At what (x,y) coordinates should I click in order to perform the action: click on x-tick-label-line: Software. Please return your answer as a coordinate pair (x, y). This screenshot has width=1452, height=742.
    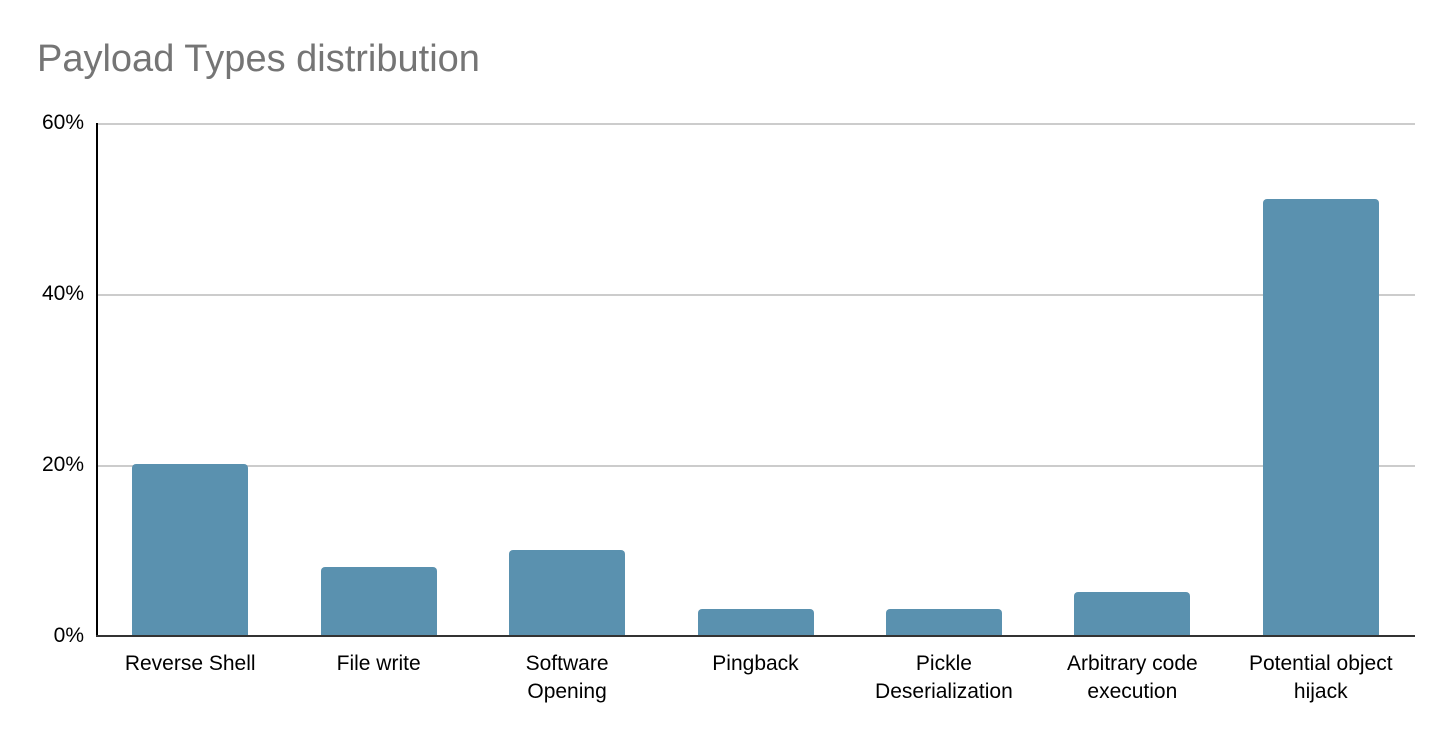
    Looking at the image, I should click on (567, 663).